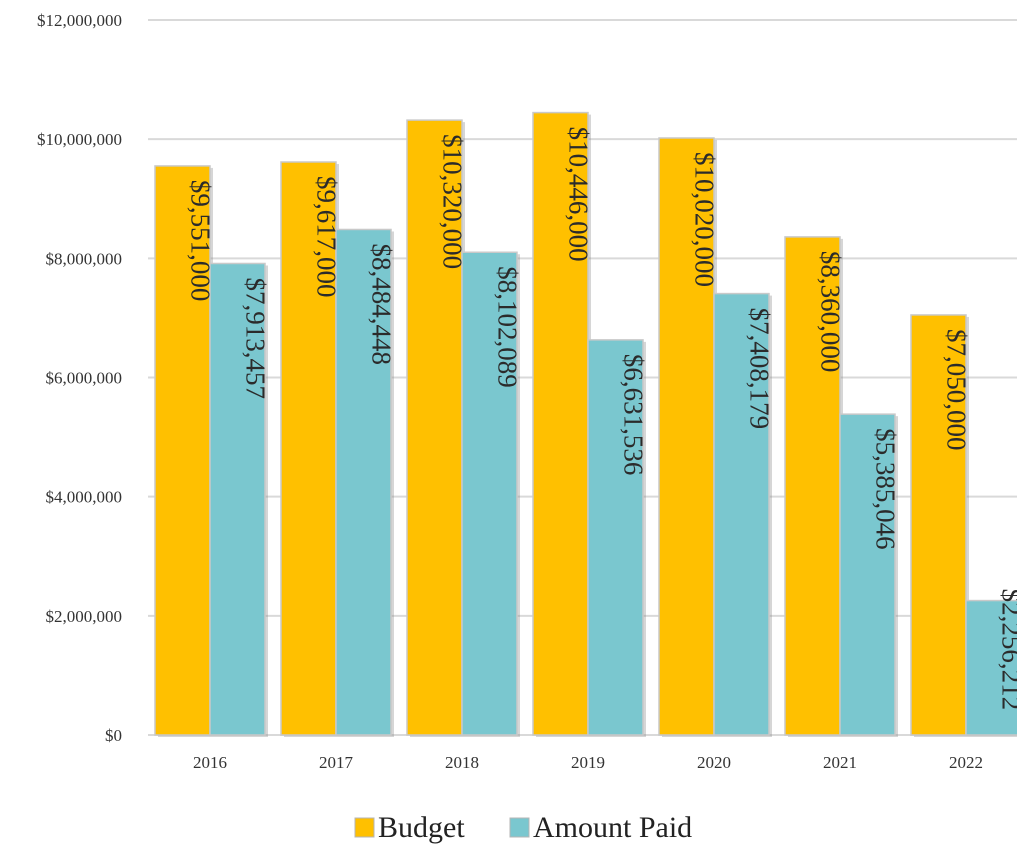 The image size is (1017, 847). What do you see at coordinates (579, 194) in the screenshot?
I see `data-label: $10,446,000` at bounding box center [579, 194].